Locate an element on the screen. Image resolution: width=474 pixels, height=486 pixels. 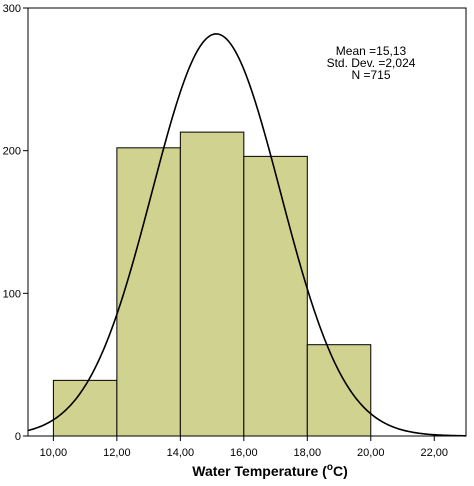
x-axis: 10,00 12,00 14,00 16,00 18,00 20,00 22,00 is located at coordinates (244, 447).